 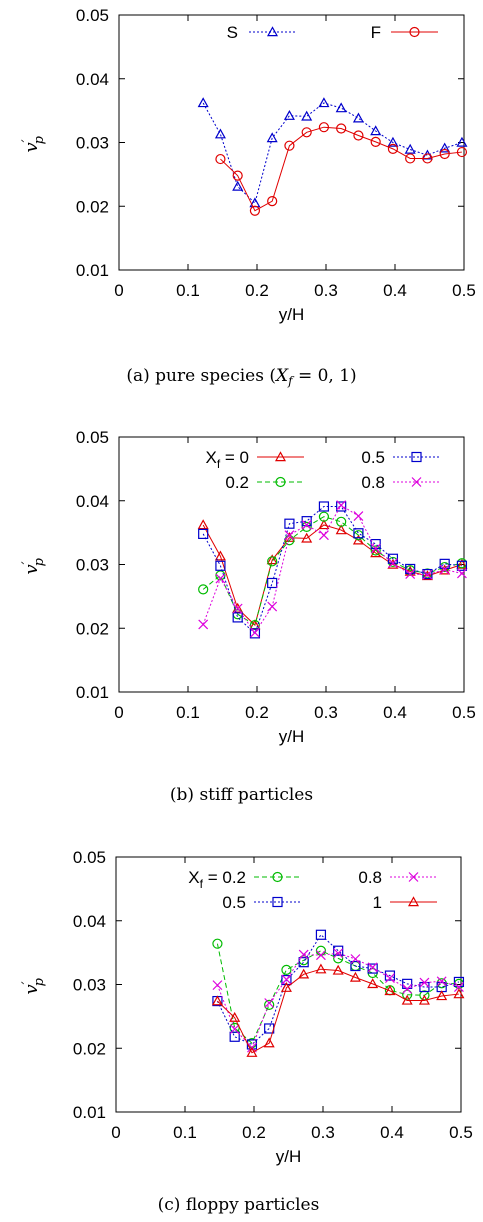 What do you see at coordinates (312, 890) in the screenshot?
I see `legend: Xf = 0.2 0.5 0.8 1` at bounding box center [312, 890].